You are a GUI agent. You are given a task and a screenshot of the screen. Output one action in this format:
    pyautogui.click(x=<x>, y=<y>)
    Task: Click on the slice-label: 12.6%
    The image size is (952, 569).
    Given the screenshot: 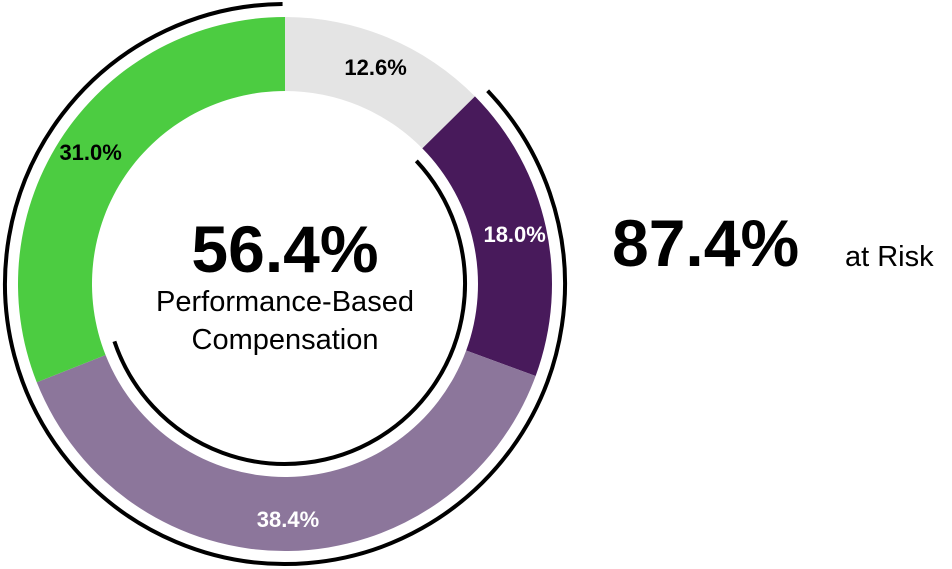 What is the action you would take?
    pyautogui.click(x=375, y=67)
    